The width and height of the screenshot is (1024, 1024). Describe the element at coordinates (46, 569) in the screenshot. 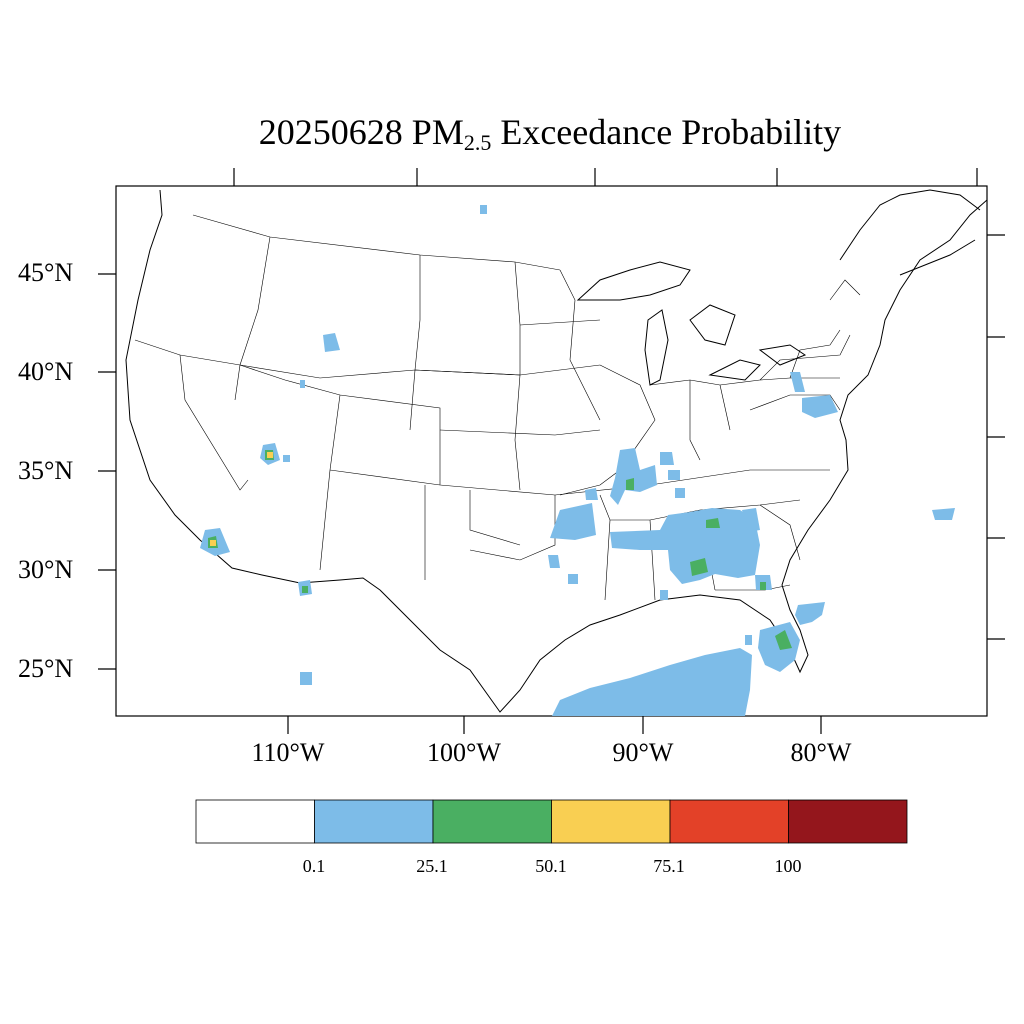

I see `lat-label-30: 30°N` at that location.